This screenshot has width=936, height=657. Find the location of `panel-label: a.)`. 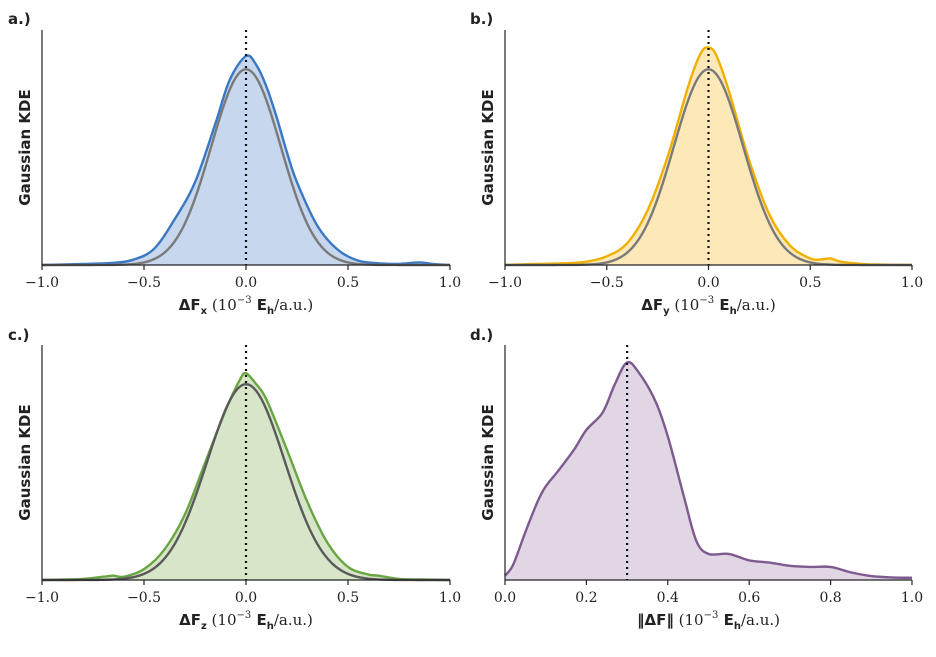

panel-label: a.) is located at coordinates (19, 19).